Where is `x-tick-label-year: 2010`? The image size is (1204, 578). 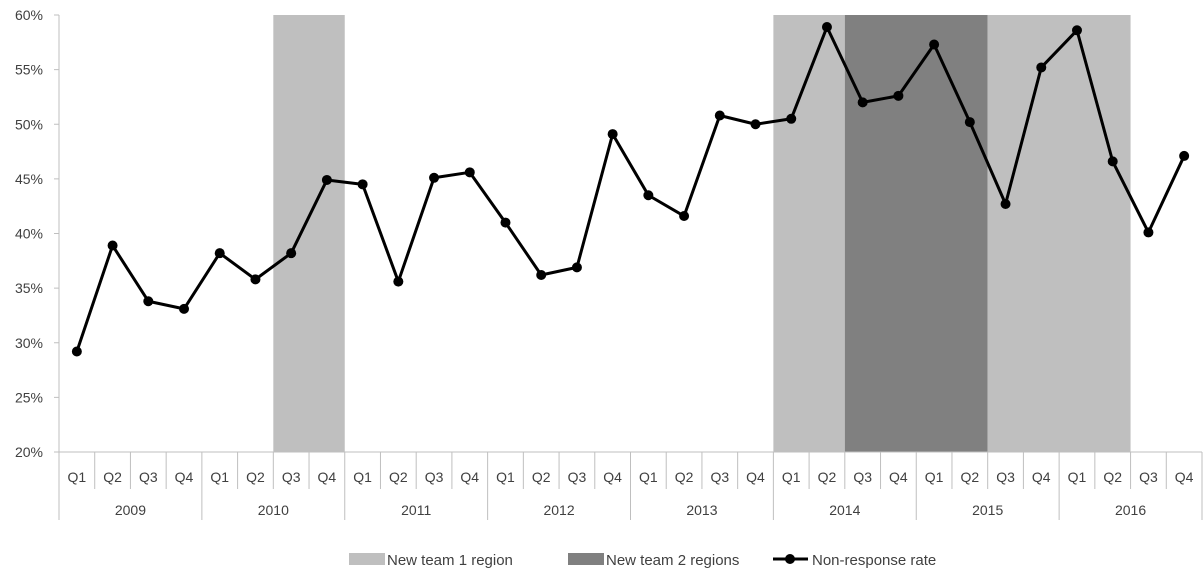 x-tick-label-year: 2010 is located at coordinates (273, 510).